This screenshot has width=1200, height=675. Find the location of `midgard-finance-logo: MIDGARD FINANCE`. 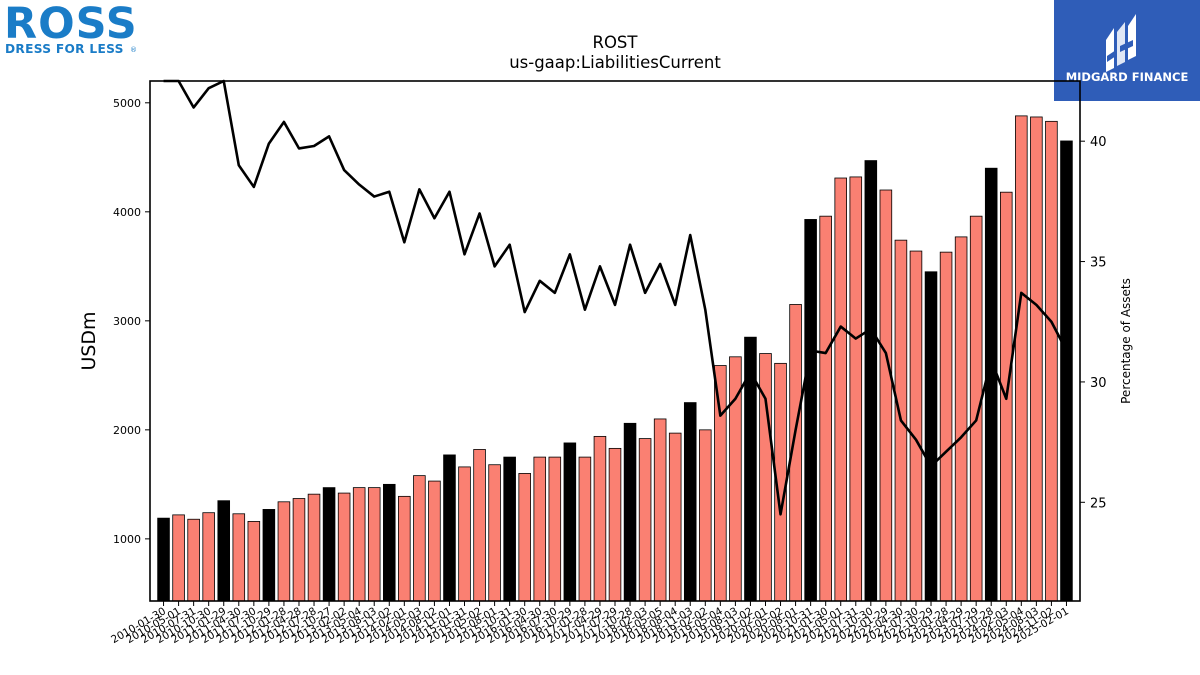

midgard-finance-logo: MIDGARD FINANCE is located at coordinates (1127, 50).